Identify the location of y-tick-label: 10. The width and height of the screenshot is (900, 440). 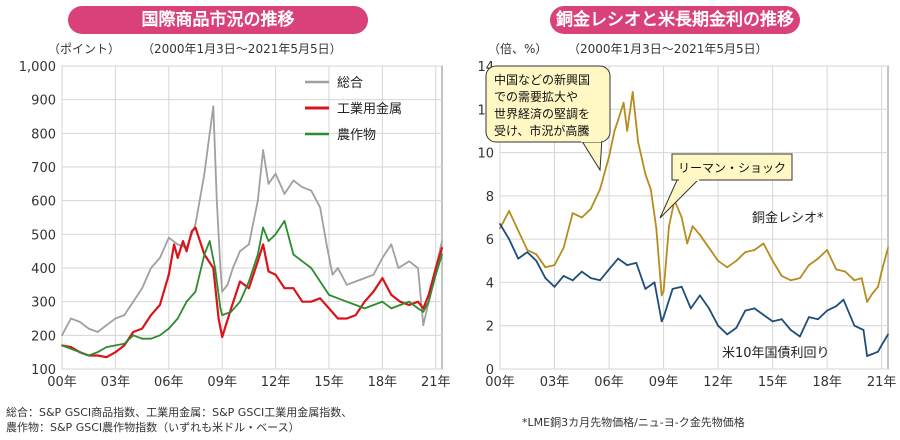
(485, 154).